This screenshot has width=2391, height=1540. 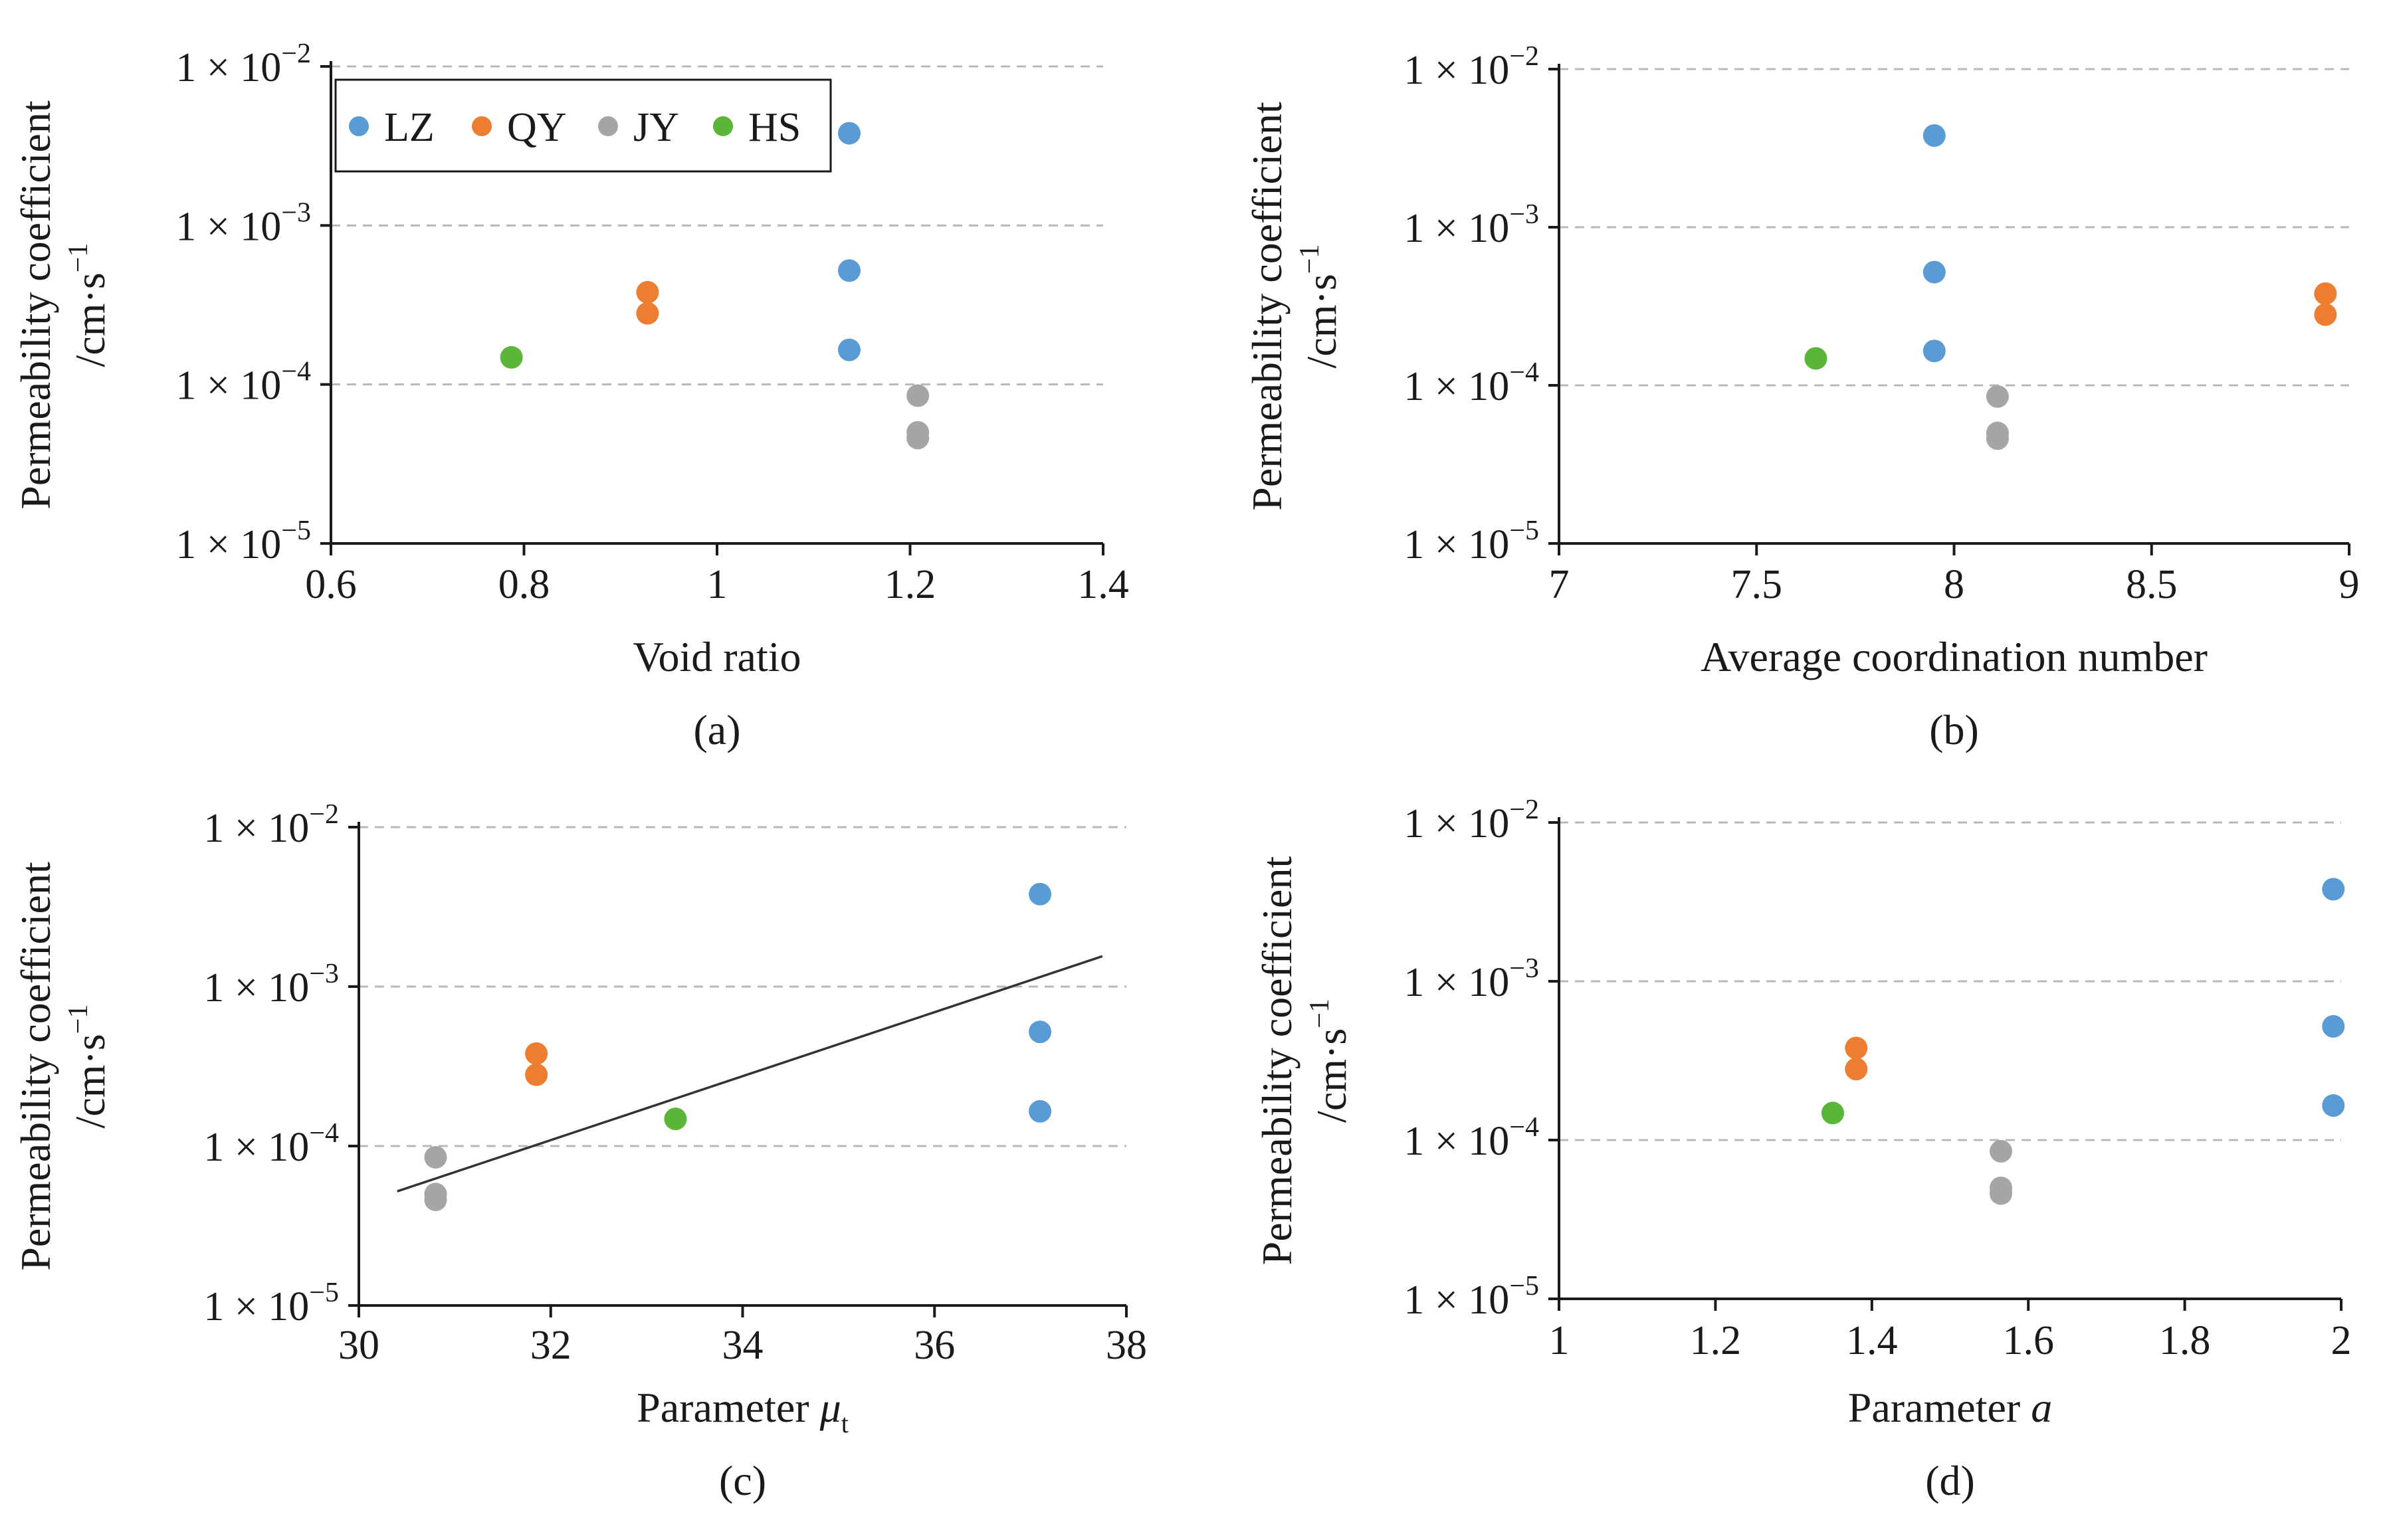 What do you see at coordinates (934, 1345) in the screenshot?
I see `x-tick-label: 36` at bounding box center [934, 1345].